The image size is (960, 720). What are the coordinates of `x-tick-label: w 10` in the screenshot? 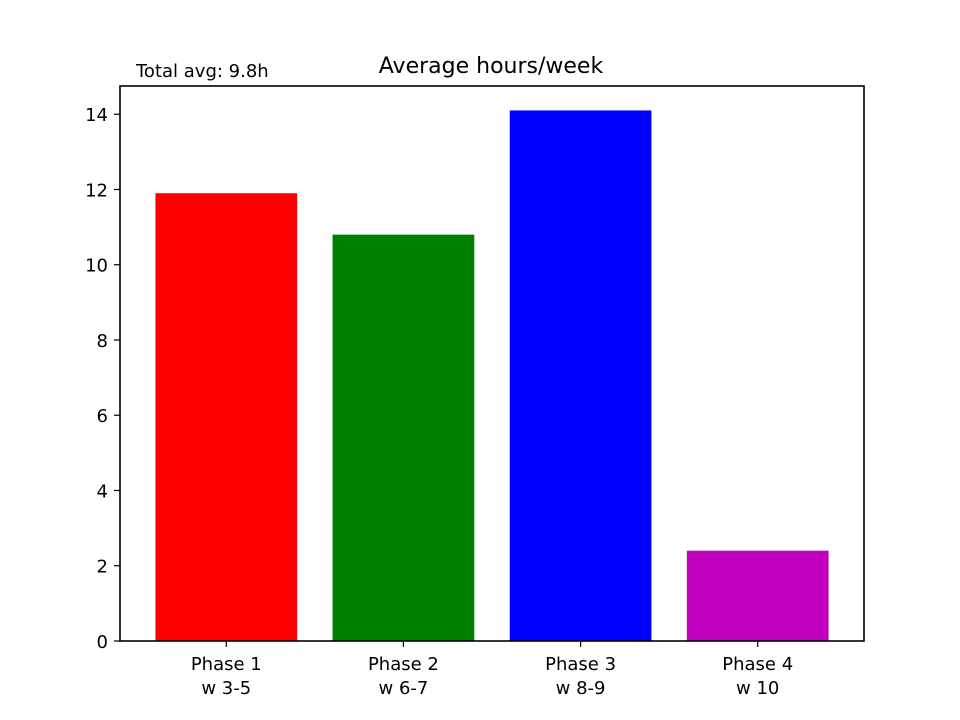 It's located at (757, 688).